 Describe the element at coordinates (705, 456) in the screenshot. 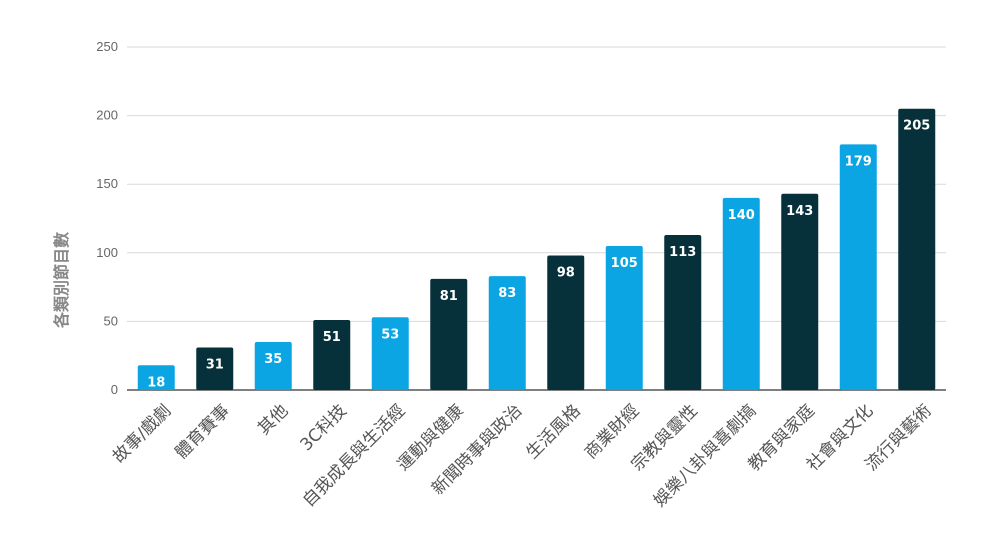

I see `x-category-label: 娛樂八卦與喜劇搞` at that location.